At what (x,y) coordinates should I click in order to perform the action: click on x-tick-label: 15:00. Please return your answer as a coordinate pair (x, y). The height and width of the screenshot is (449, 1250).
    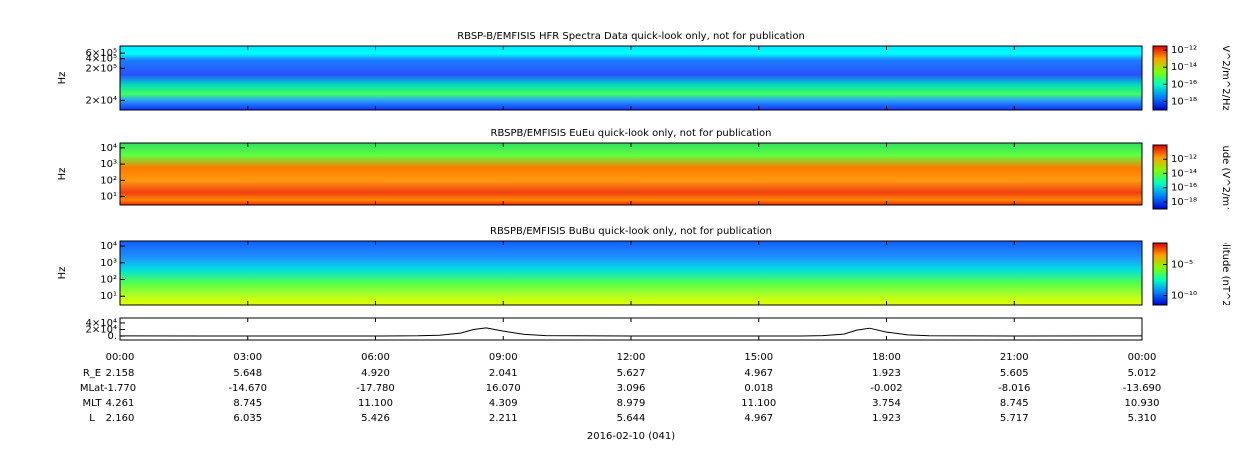
    Looking at the image, I should click on (758, 357).